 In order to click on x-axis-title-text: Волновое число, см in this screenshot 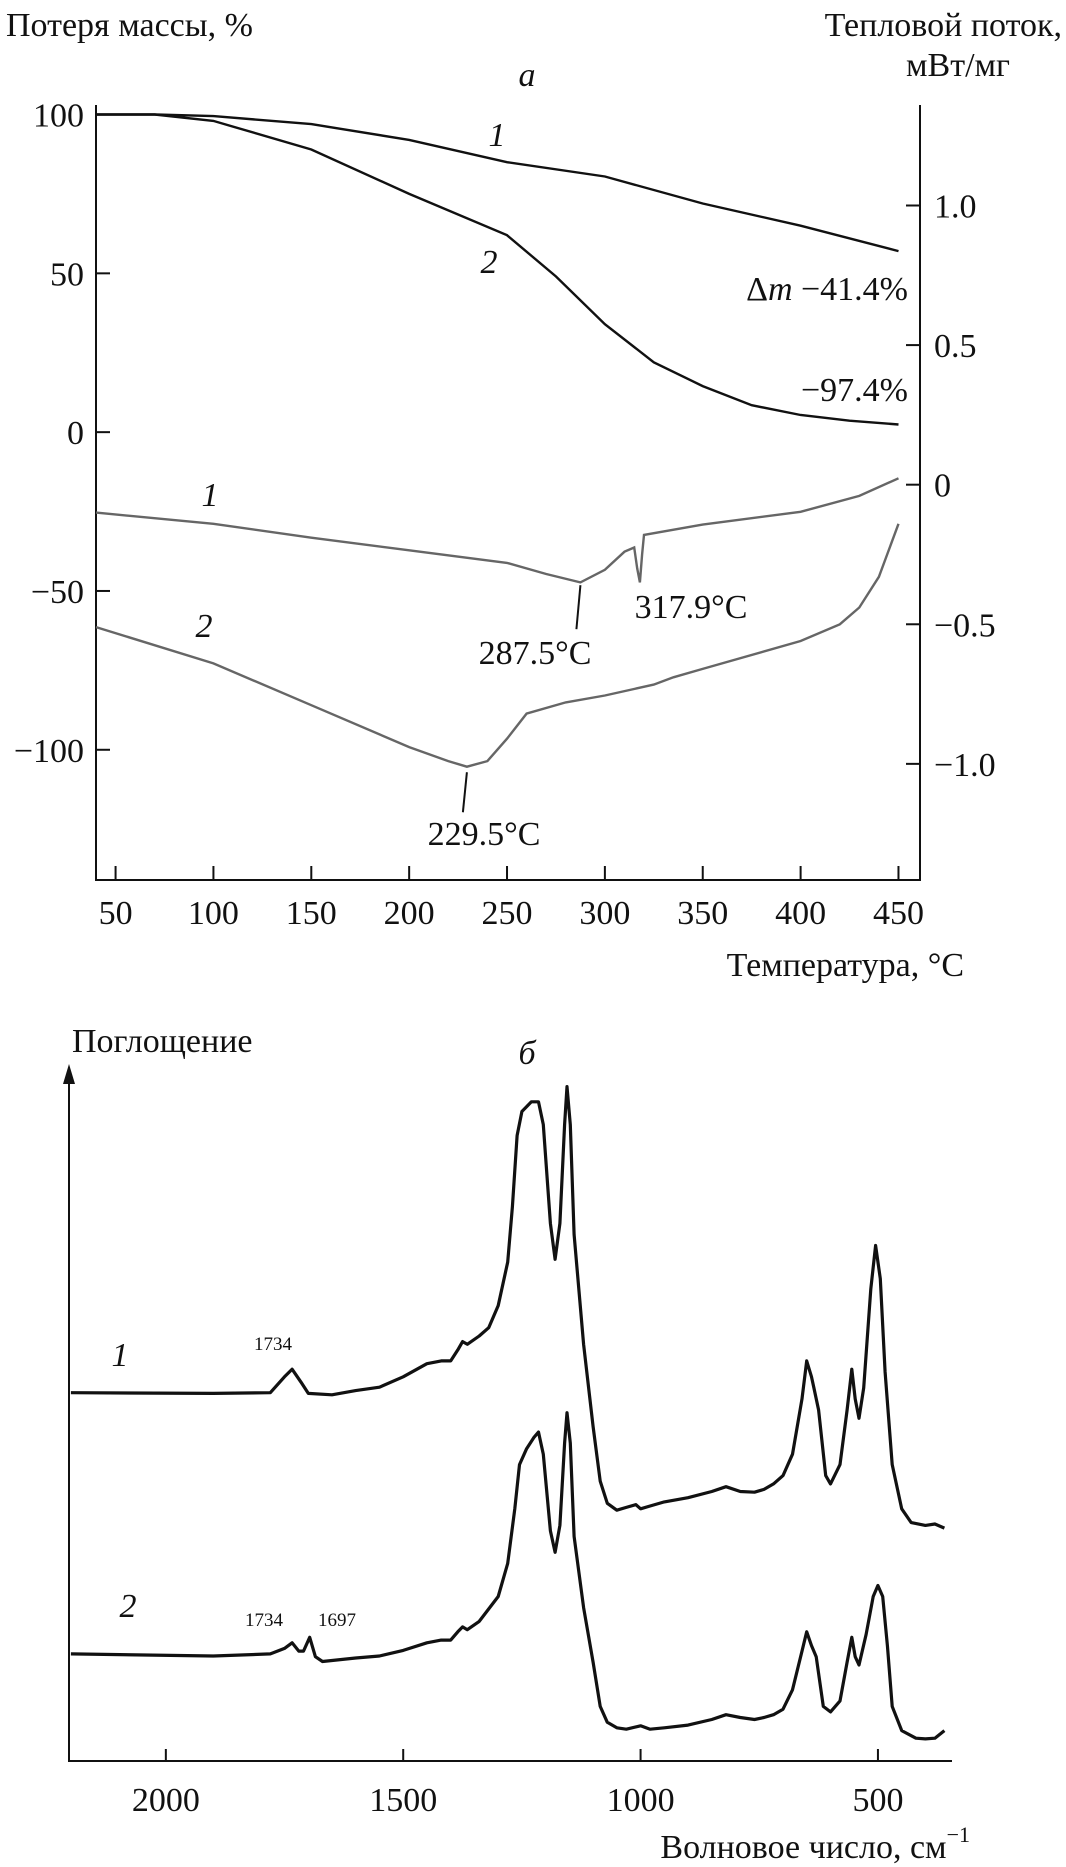, I will do `click(803, 1847)`.